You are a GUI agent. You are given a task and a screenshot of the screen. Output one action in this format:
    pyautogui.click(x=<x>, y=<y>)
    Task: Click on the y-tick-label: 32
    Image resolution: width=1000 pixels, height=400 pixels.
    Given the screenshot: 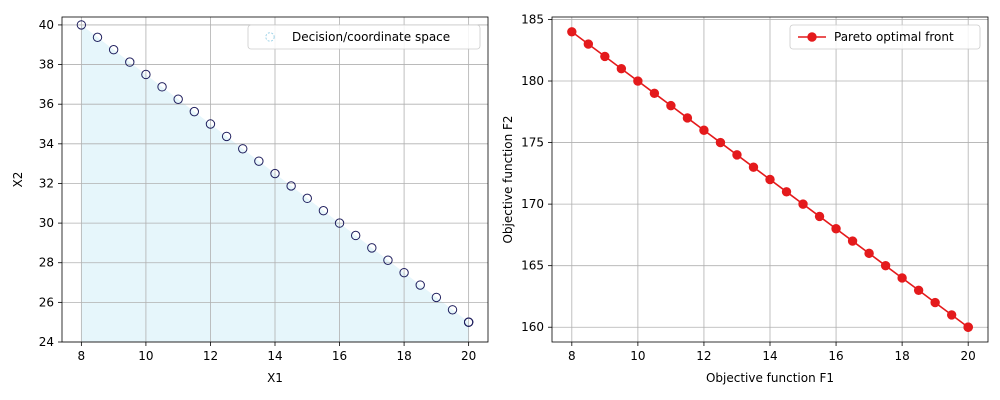 What is the action you would take?
    pyautogui.click(x=46, y=183)
    